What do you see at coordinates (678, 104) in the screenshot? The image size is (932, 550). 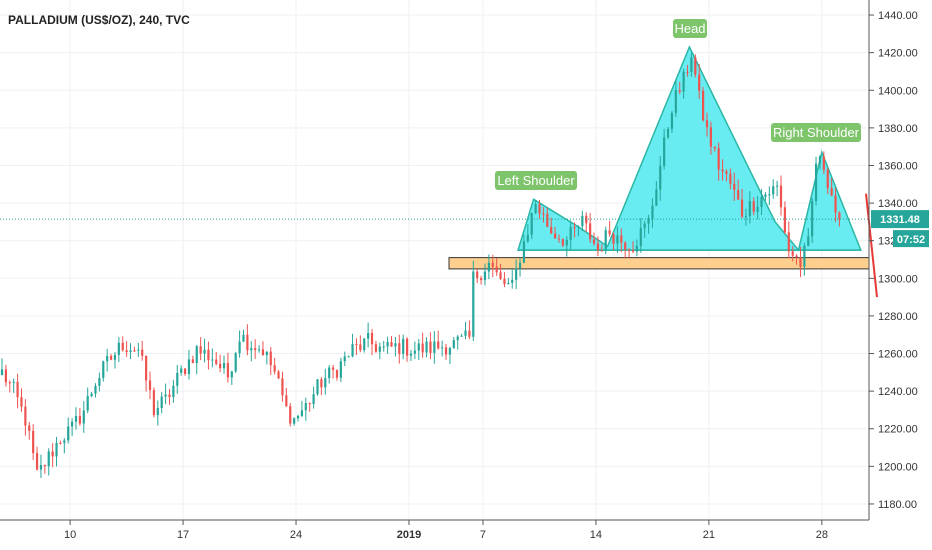 I see `pattern-labels: Left Shoulder Head Right Shoulder` at bounding box center [678, 104].